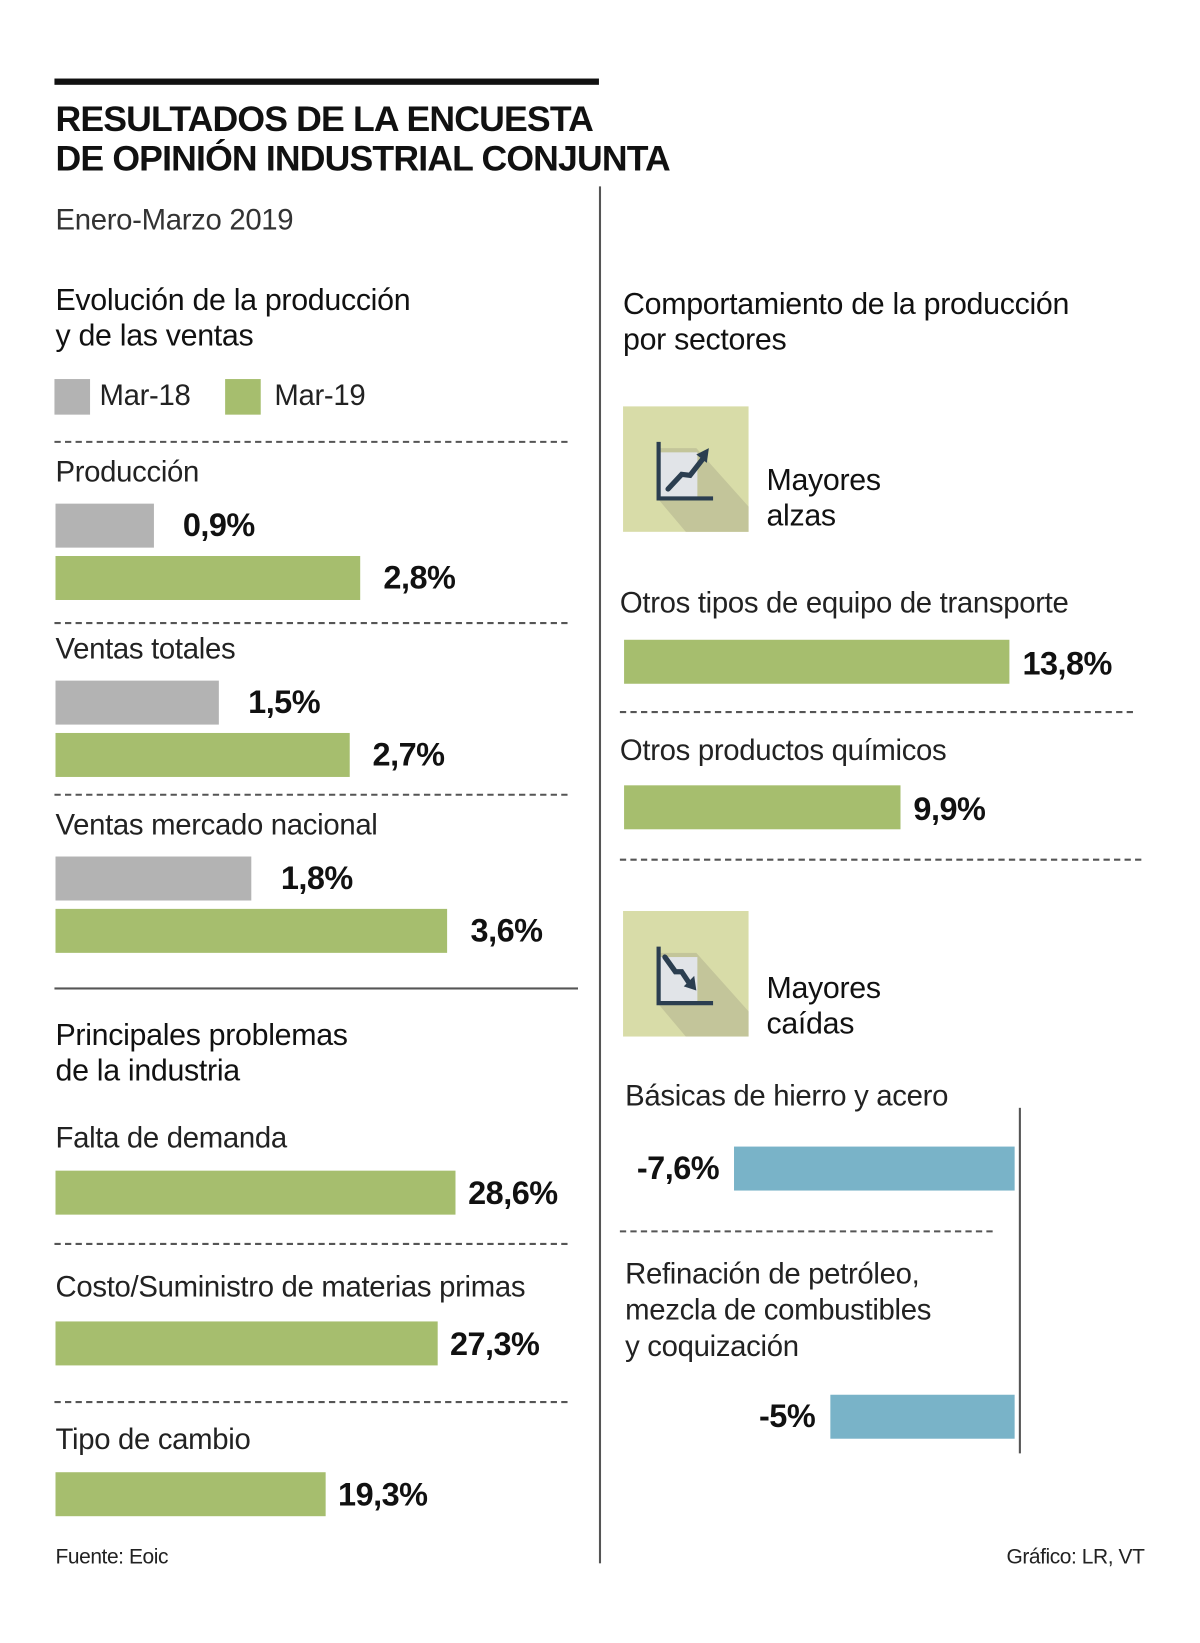 The height and width of the screenshot is (1643, 1200). I want to click on category-label: Ventas mercado nacional, so click(216, 824).